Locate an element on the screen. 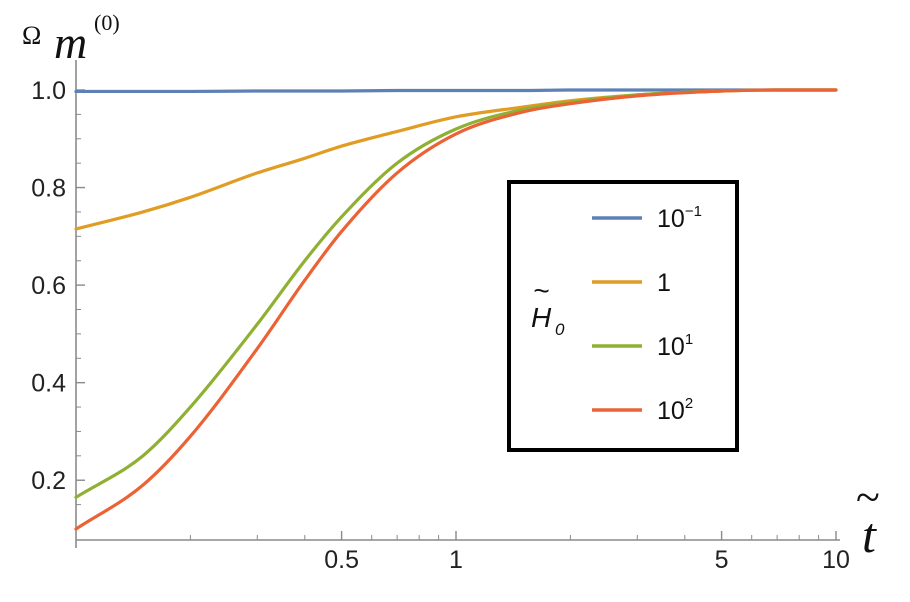 Image resolution: width=910 pixels, height=602 pixels. x-tick-label-3: 10 is located at coordinates (836, 560).